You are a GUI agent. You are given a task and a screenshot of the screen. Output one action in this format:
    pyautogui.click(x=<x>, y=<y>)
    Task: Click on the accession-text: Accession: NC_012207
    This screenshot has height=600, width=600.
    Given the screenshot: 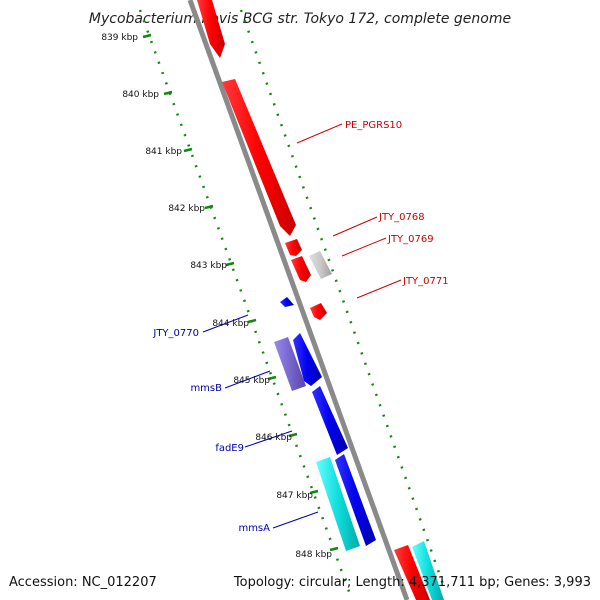 What is the action you would take?
    pyautogui.click(x=83, y=582)
    